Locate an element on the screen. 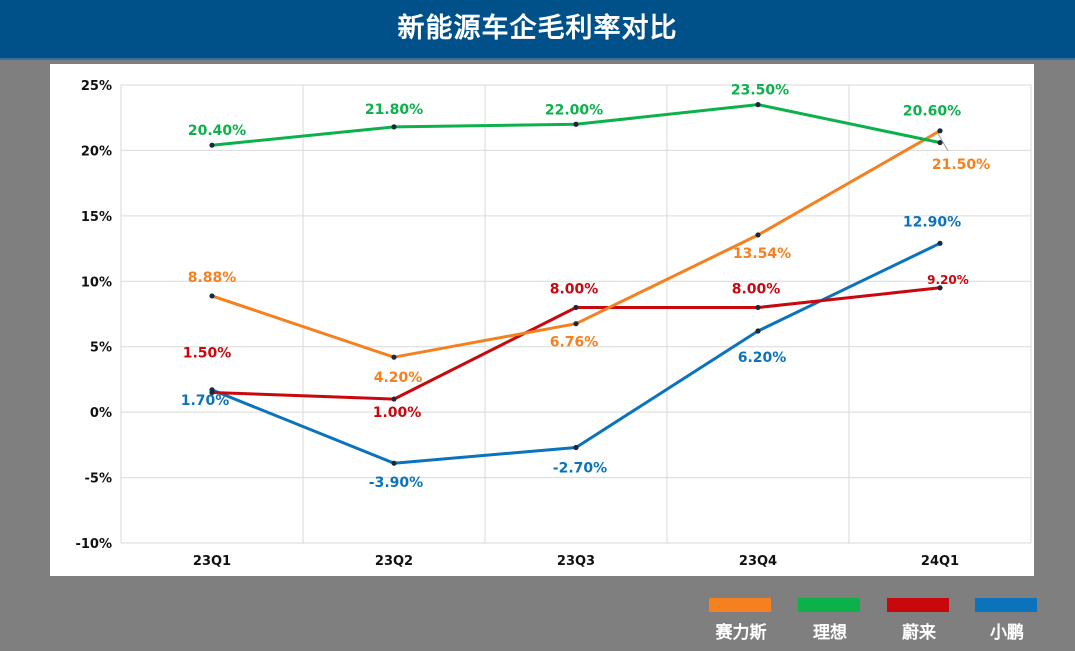 The image size is (1075, 651). data-label: 1.70% is located at coordinates (205, 401).